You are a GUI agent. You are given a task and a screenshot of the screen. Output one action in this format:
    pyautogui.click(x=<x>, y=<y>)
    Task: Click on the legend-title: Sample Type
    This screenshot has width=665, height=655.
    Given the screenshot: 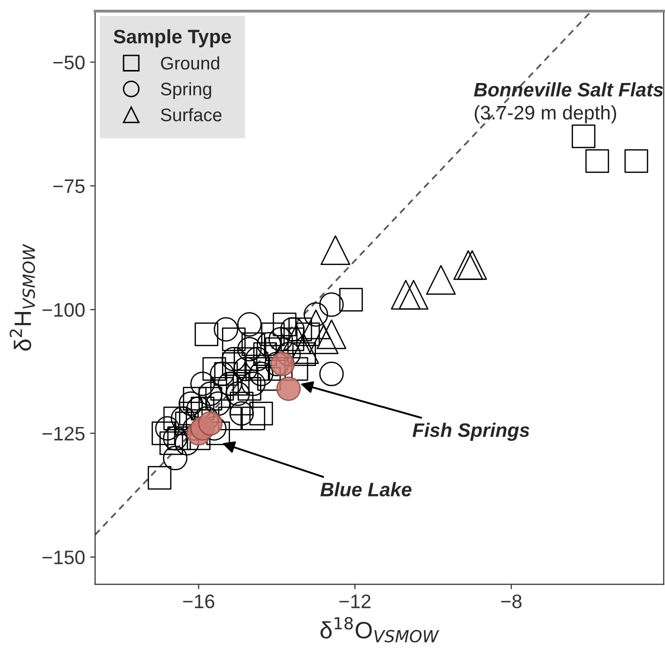 What is the action you would take?
    pyautogui.click(x=173, y=38)
    